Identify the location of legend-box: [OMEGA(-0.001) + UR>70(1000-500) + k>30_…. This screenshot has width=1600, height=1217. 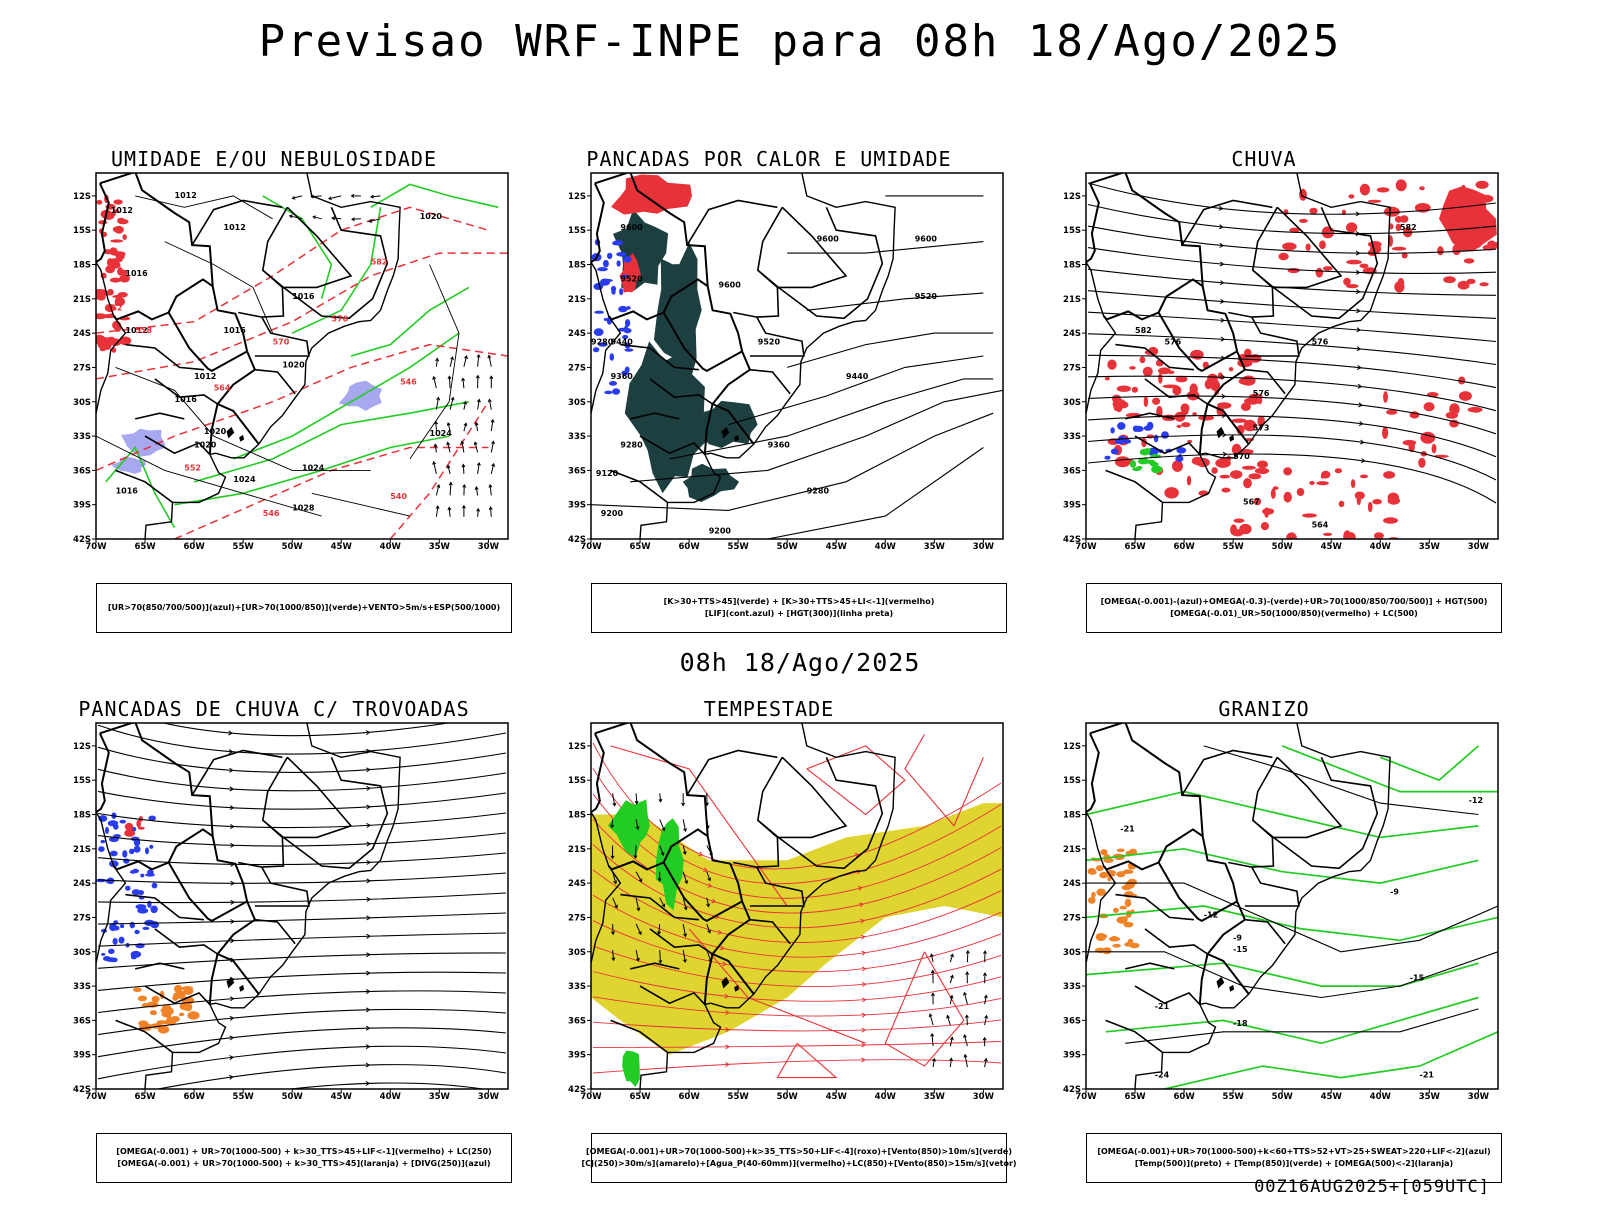
(304, 1158).